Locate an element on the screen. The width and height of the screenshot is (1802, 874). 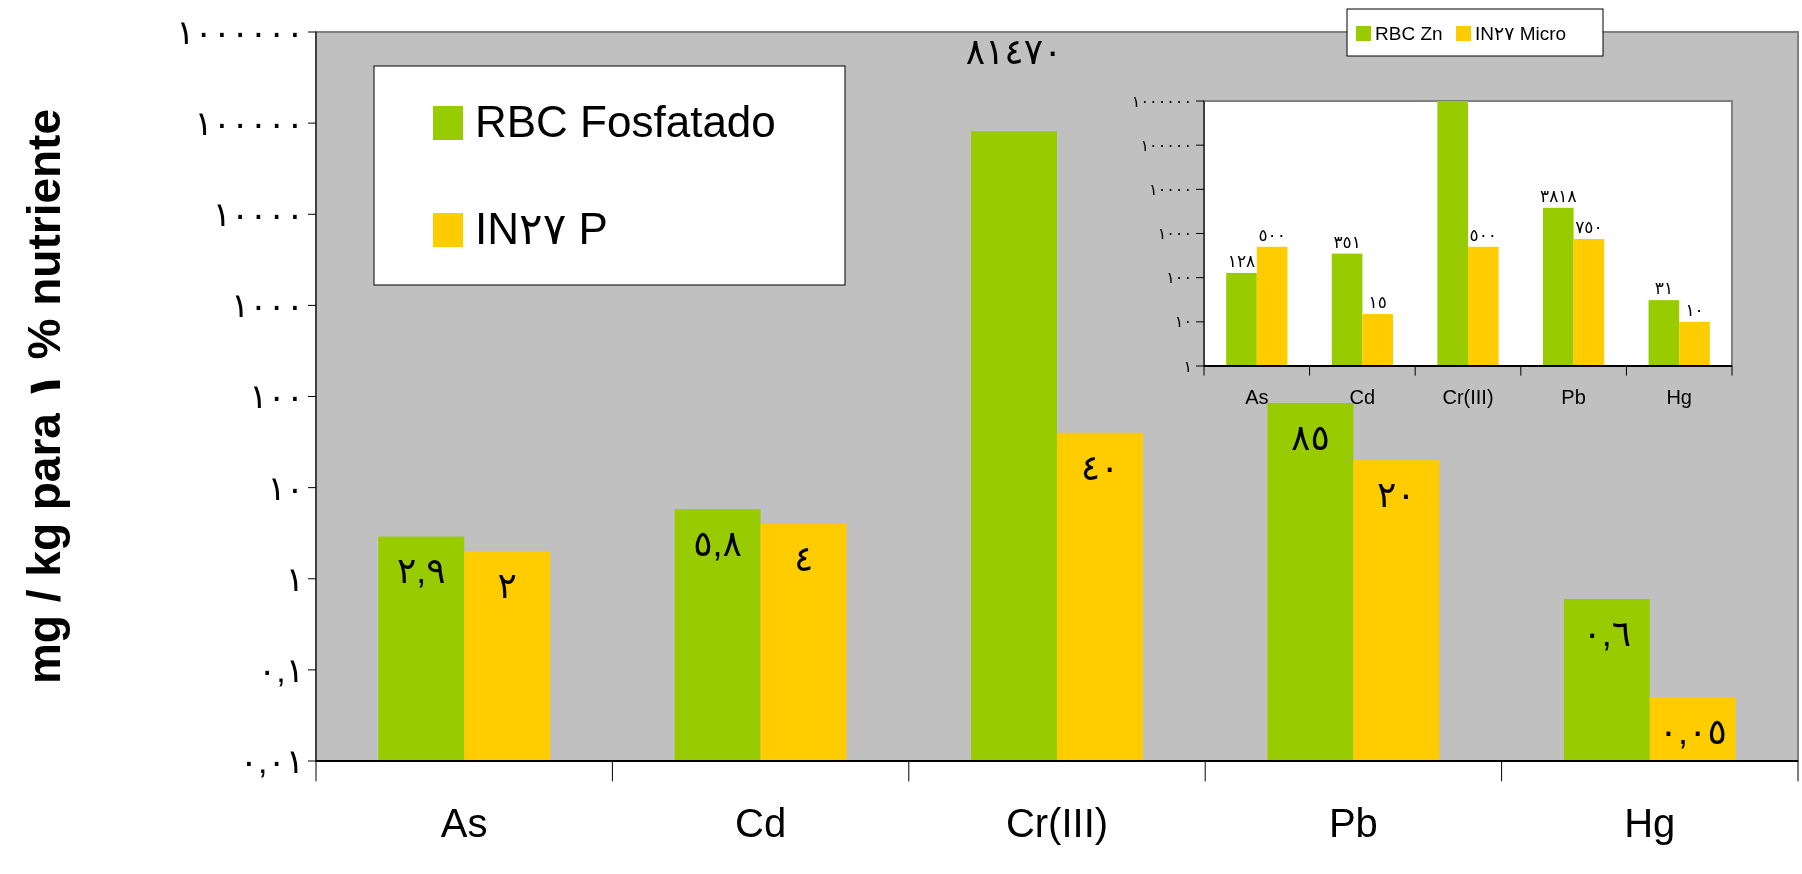
data-label: ٣١ is located at coordinates (1664, 289).